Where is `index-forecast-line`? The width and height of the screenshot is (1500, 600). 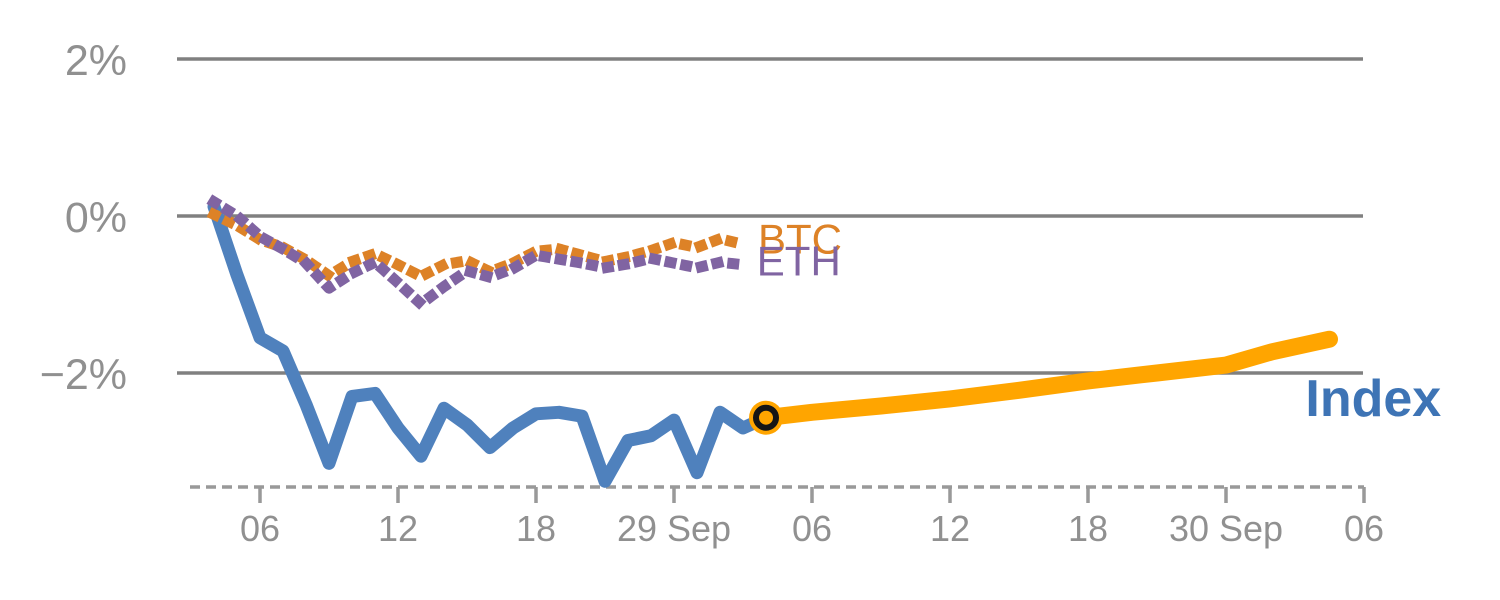
index-forecast-line is located at coordinates (1047, 378).